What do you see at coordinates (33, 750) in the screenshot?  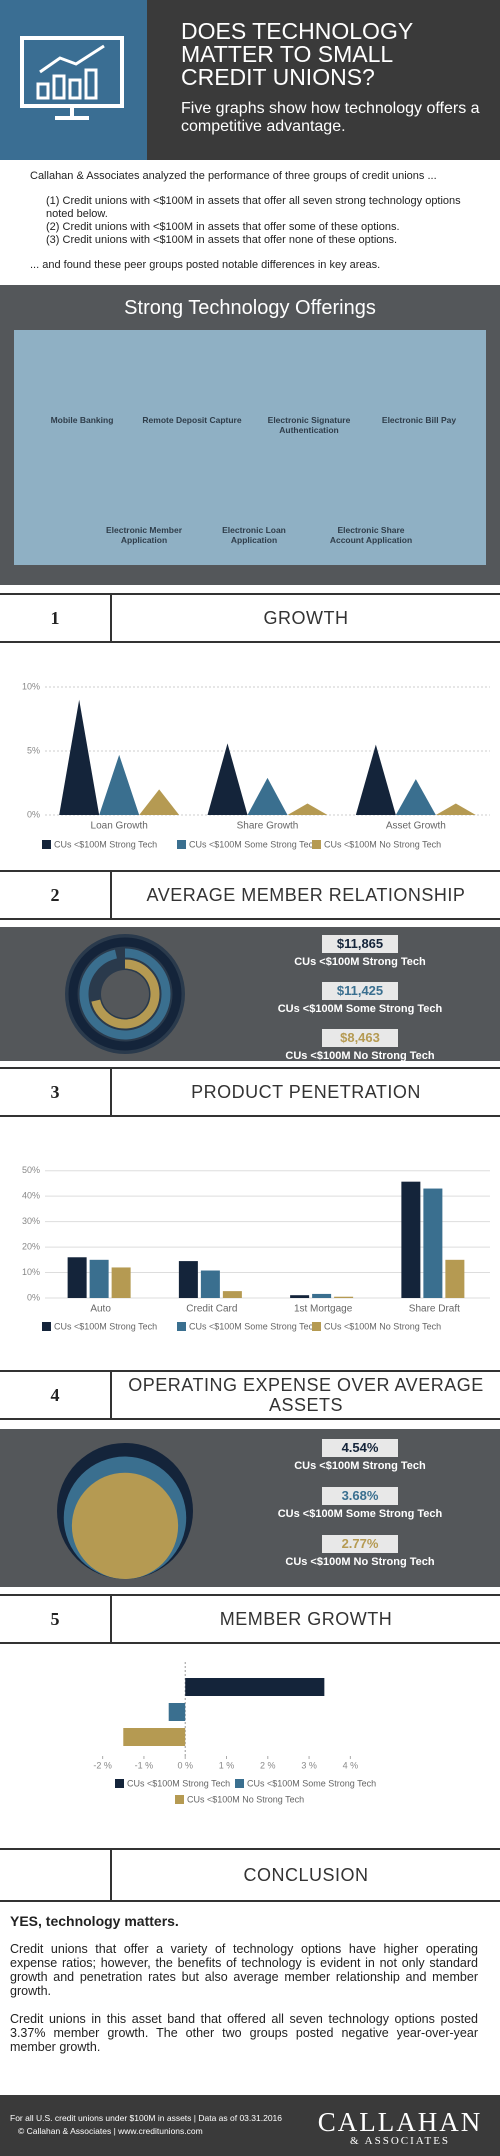 I see `y-tick-label: 5%` at bounding box center [33, 750].